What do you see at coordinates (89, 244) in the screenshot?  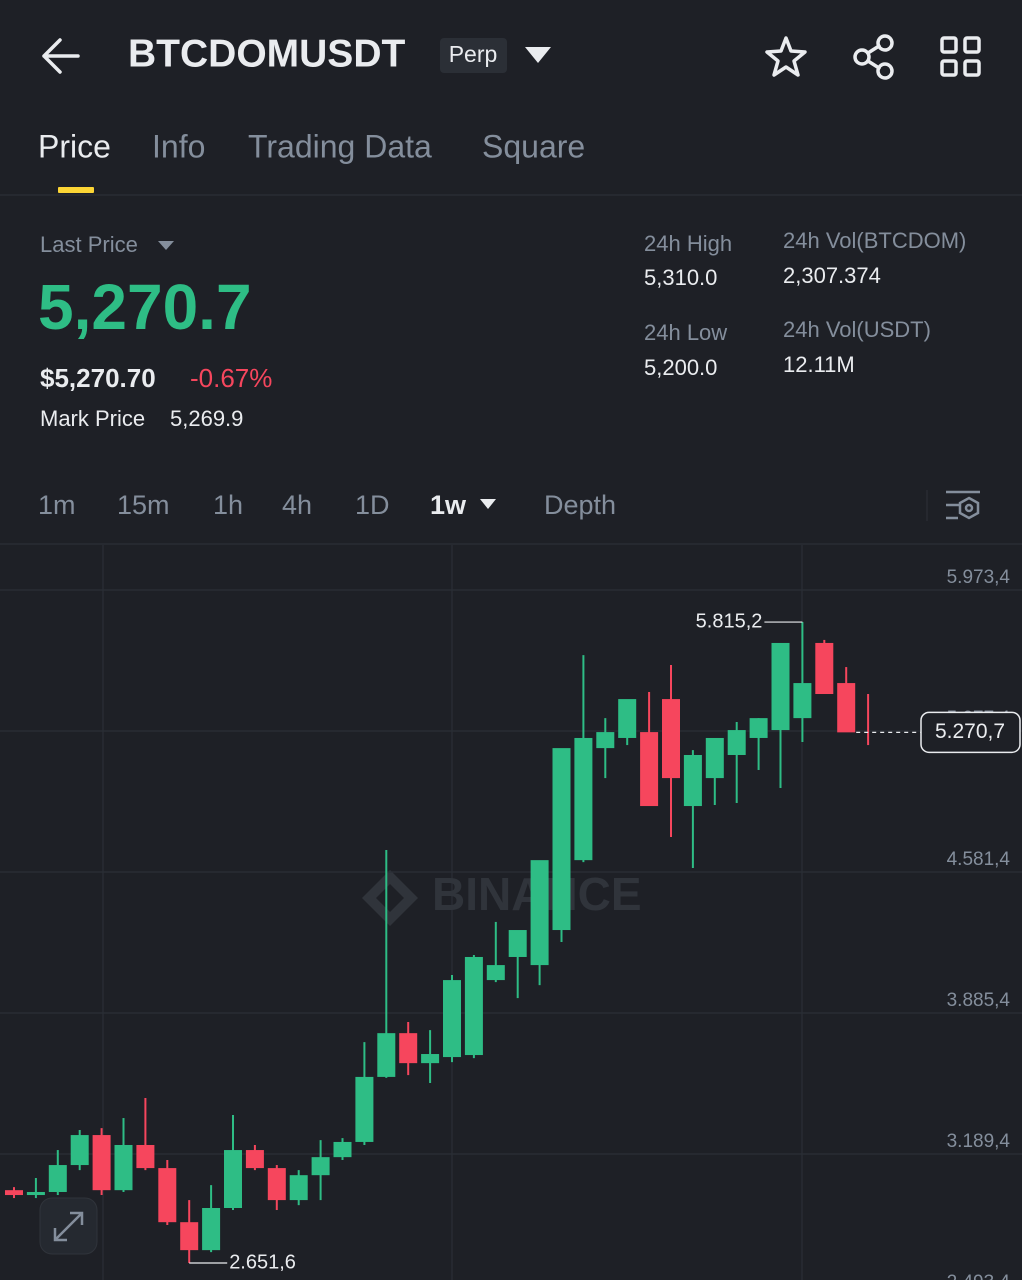 I see `last-price-label: Last Price` at bounding box center [89, 244].